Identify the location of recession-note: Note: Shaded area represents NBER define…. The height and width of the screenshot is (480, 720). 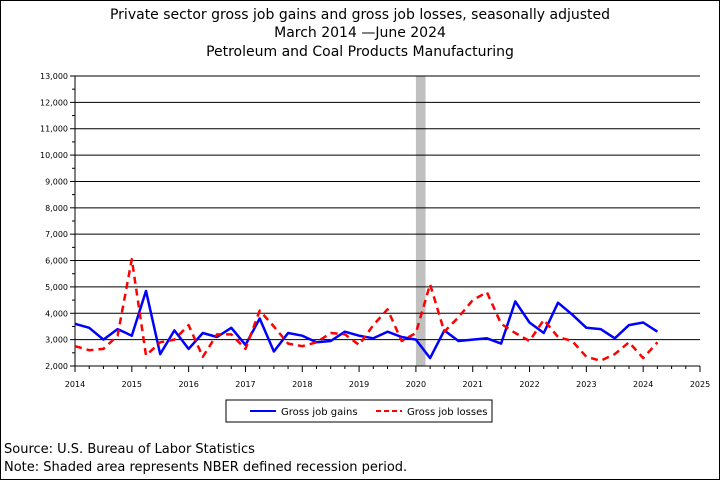
(206, 467).